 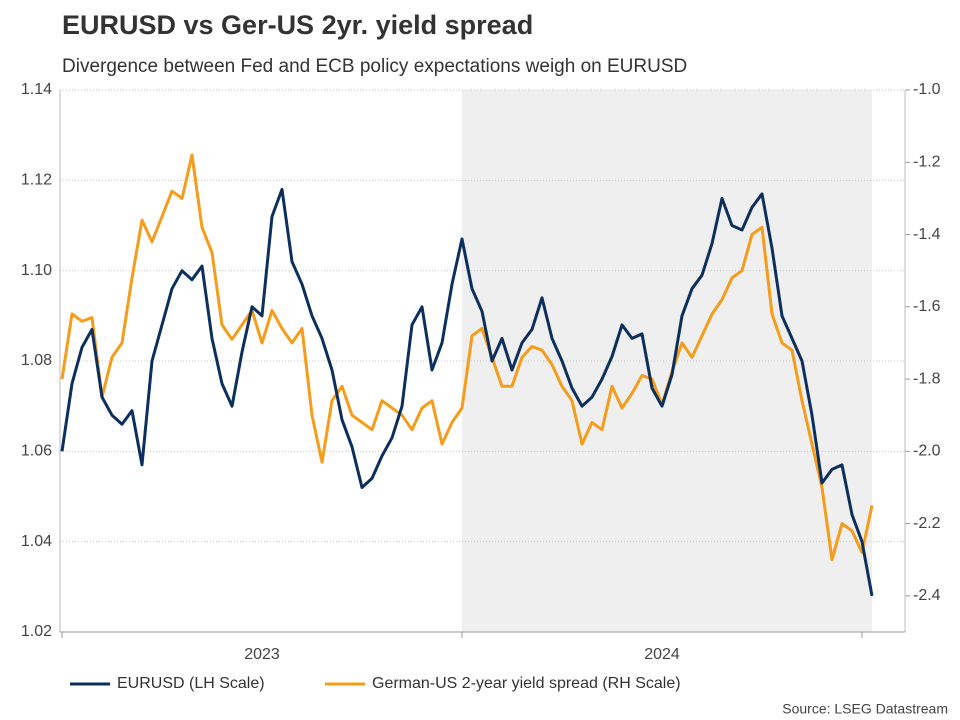 I want to click on y2-tick-label: -1.6, so click(x=927, y=306).